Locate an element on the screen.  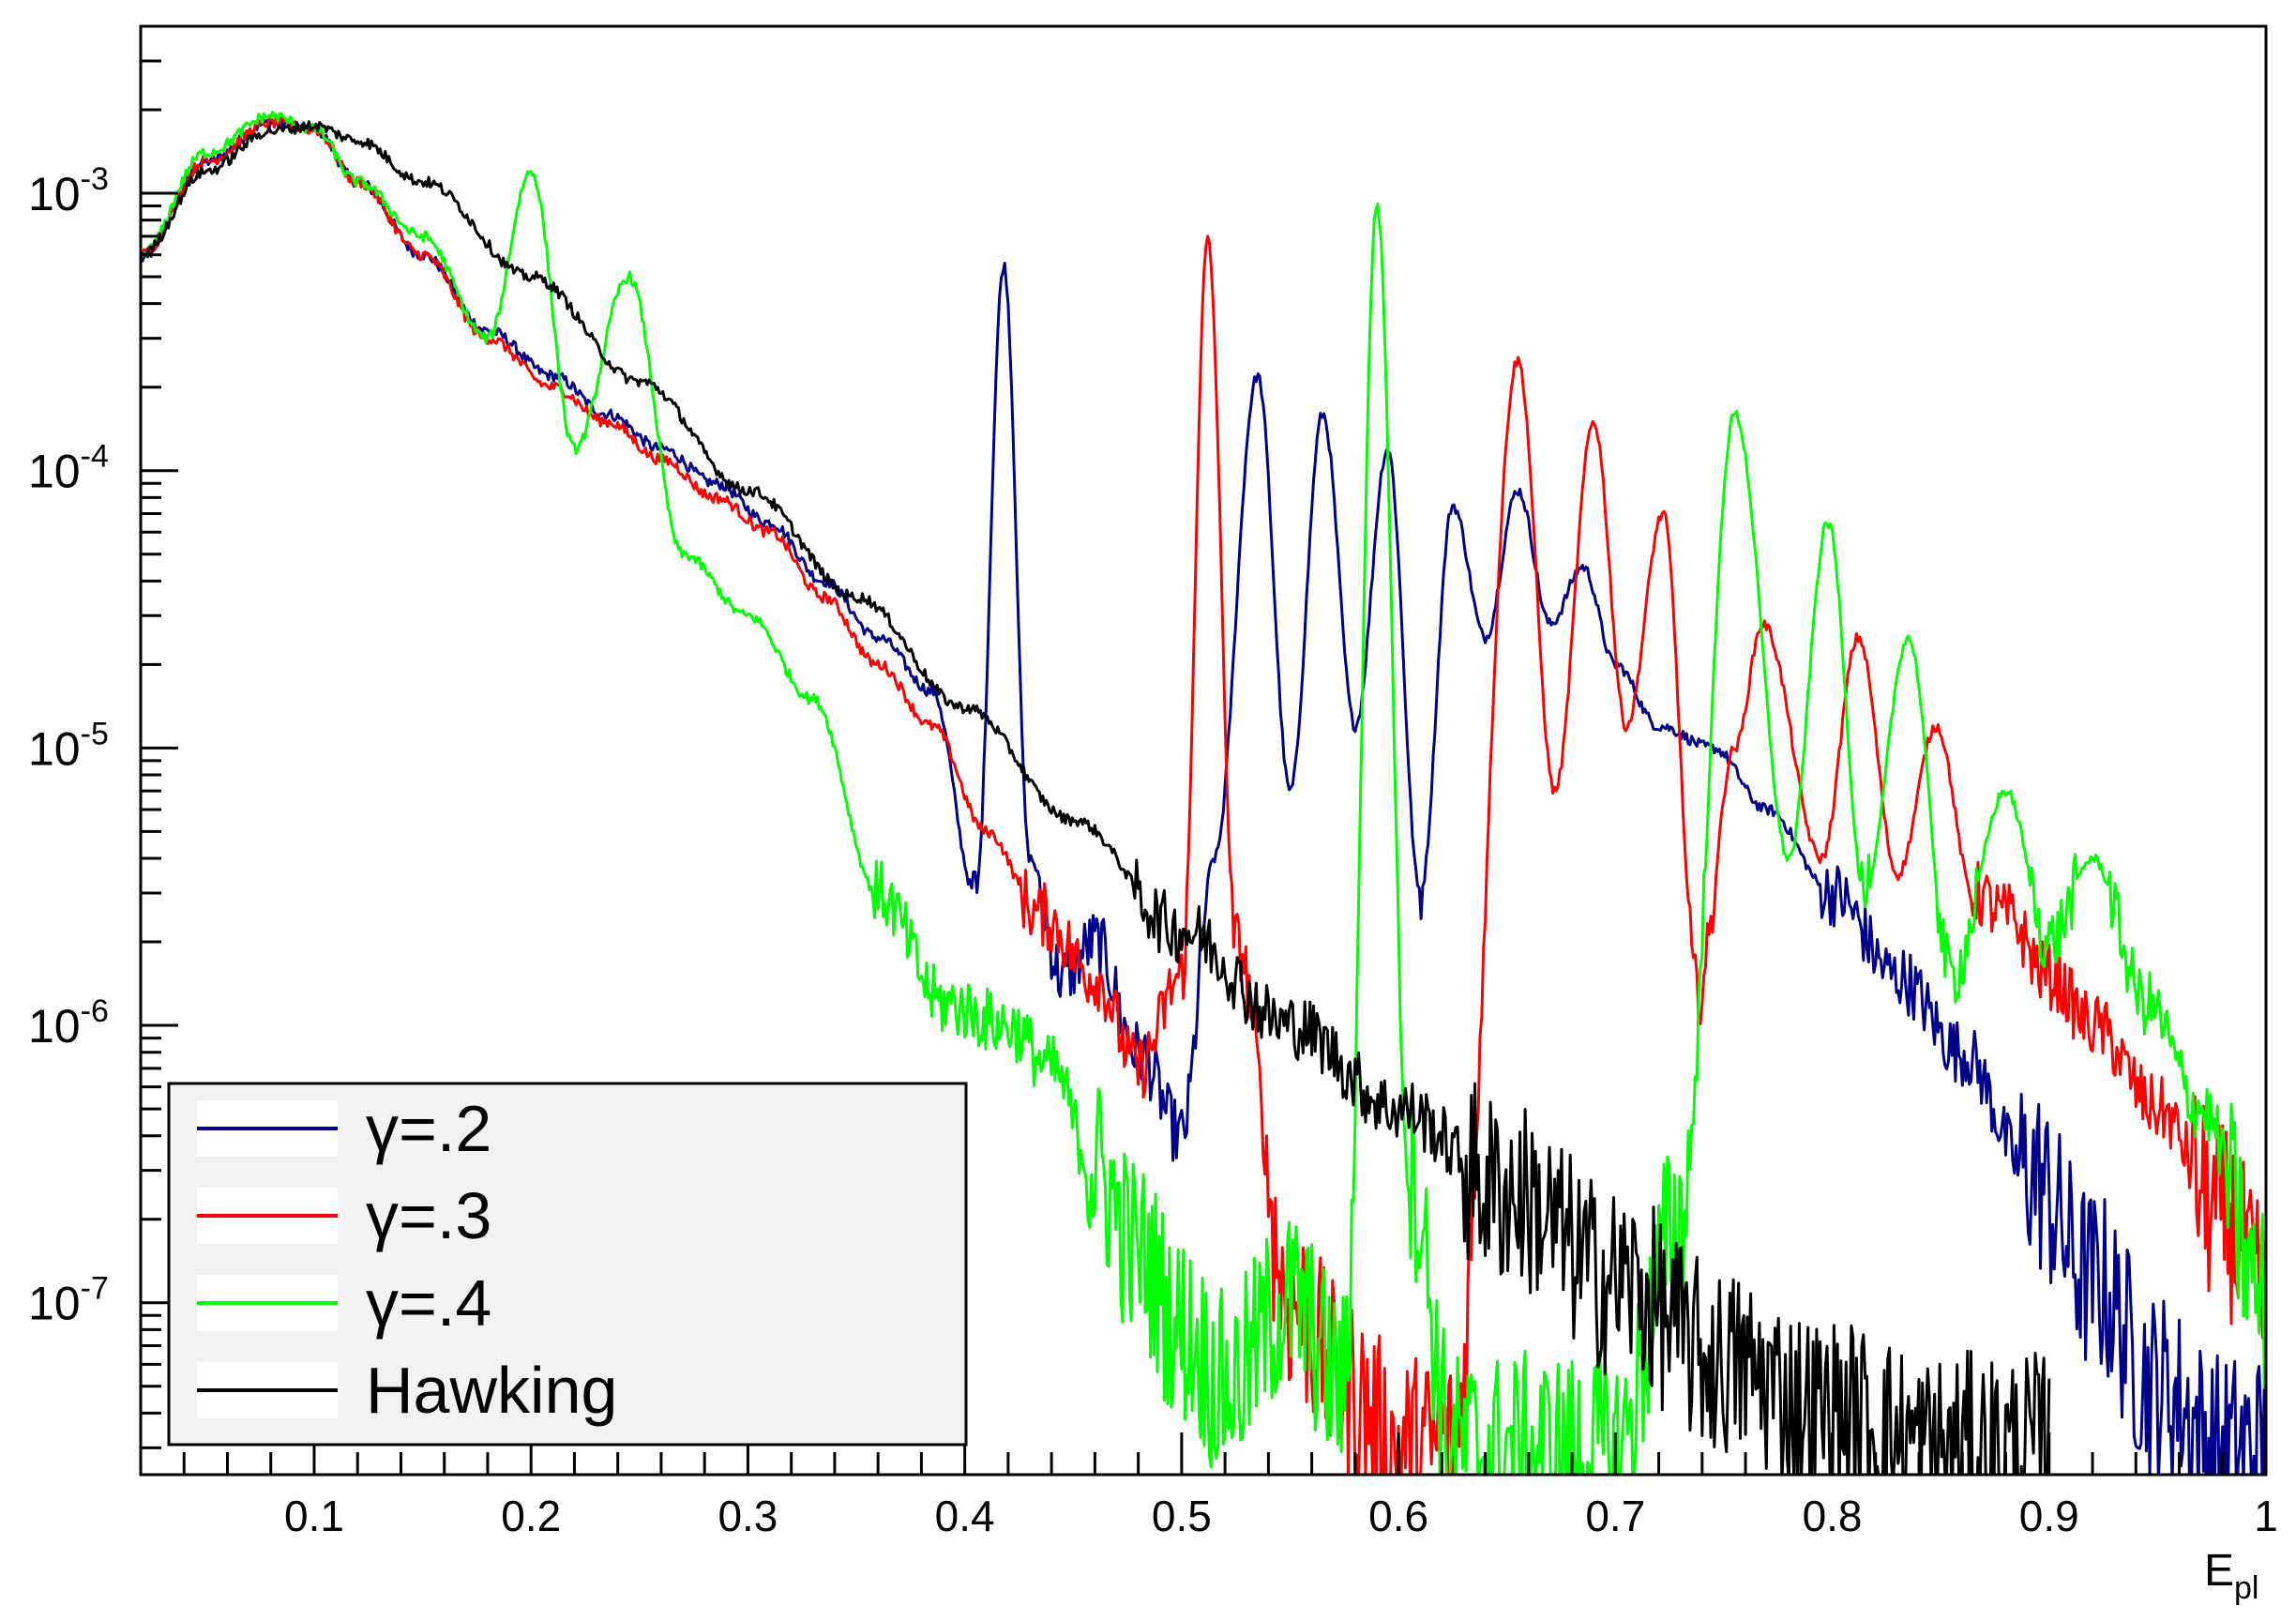
x-tick-label: 0.5 is located at coordinates (1182, 1516).